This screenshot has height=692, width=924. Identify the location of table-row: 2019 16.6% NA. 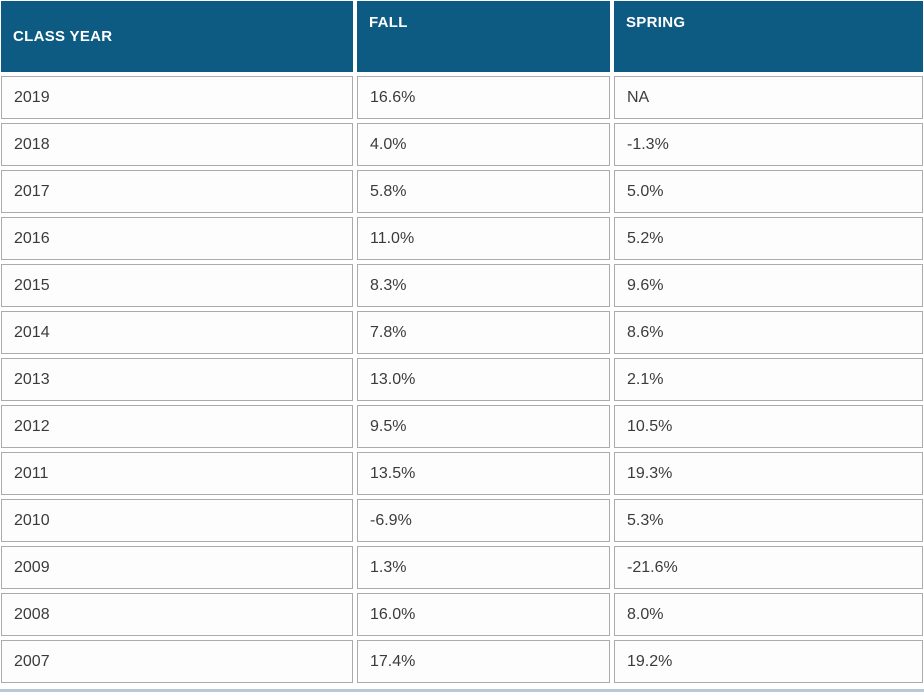
(462, 97).